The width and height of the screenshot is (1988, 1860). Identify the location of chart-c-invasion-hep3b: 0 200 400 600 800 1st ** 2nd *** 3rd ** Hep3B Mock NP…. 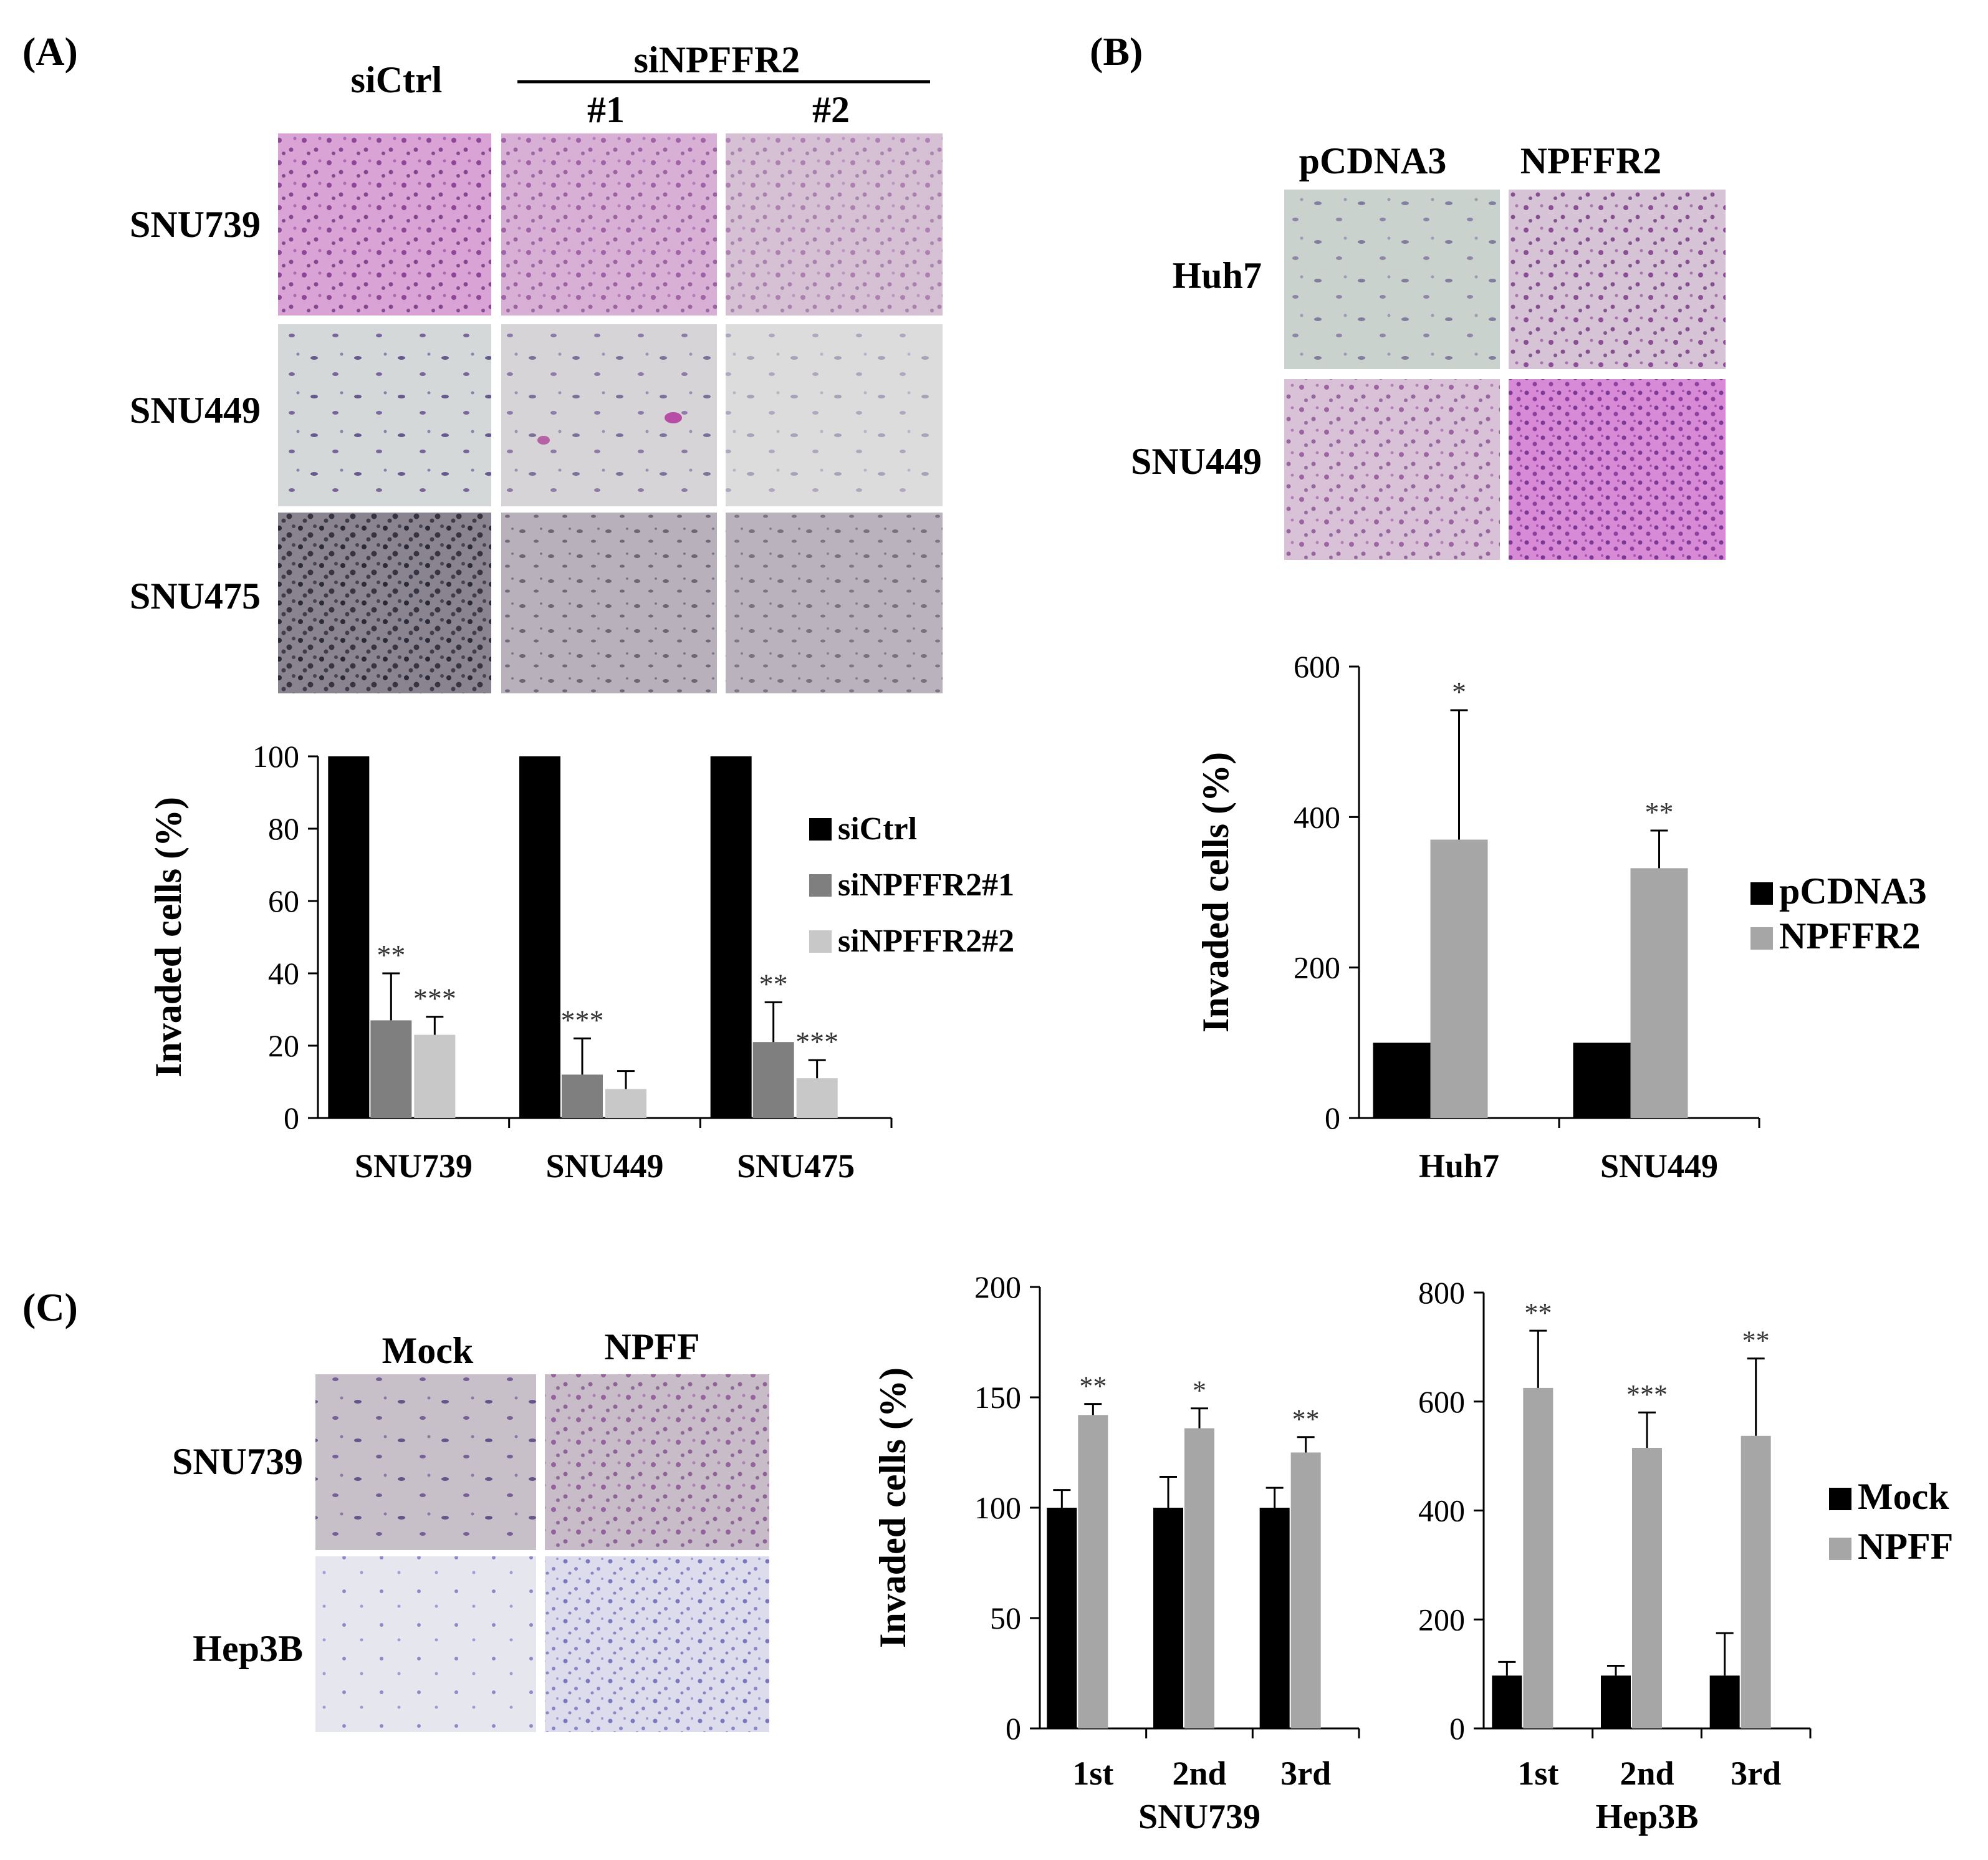
(1685, 1555).